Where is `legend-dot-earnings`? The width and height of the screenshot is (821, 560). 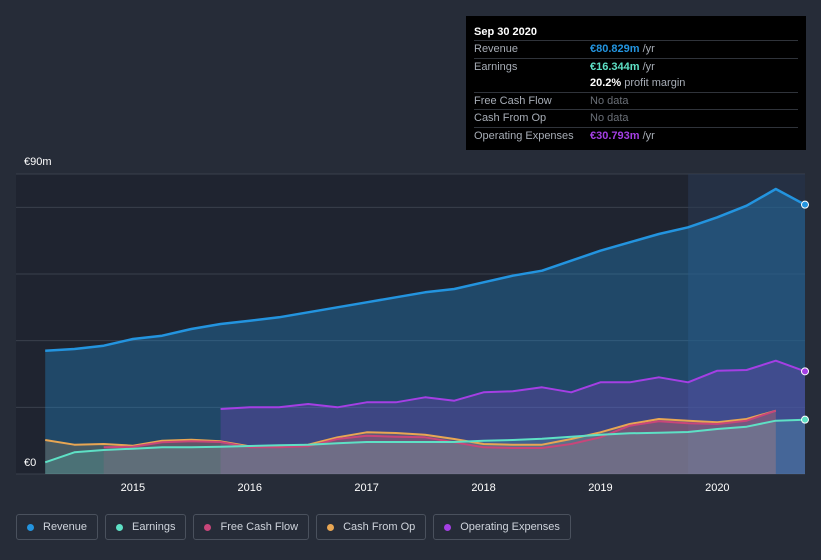 legend-dot-earnings is located at coordinates (120, 527).